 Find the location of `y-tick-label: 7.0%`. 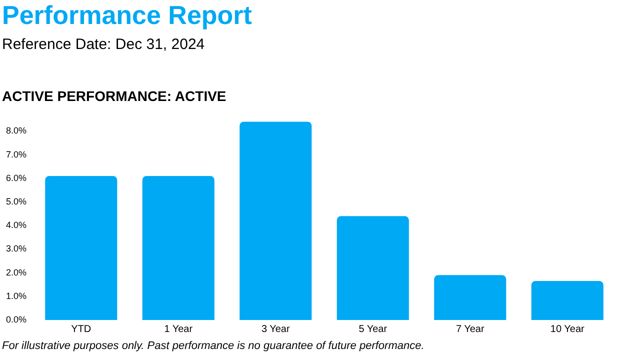

y-tick-label: 7.0% is located at coordinates (16, 154).